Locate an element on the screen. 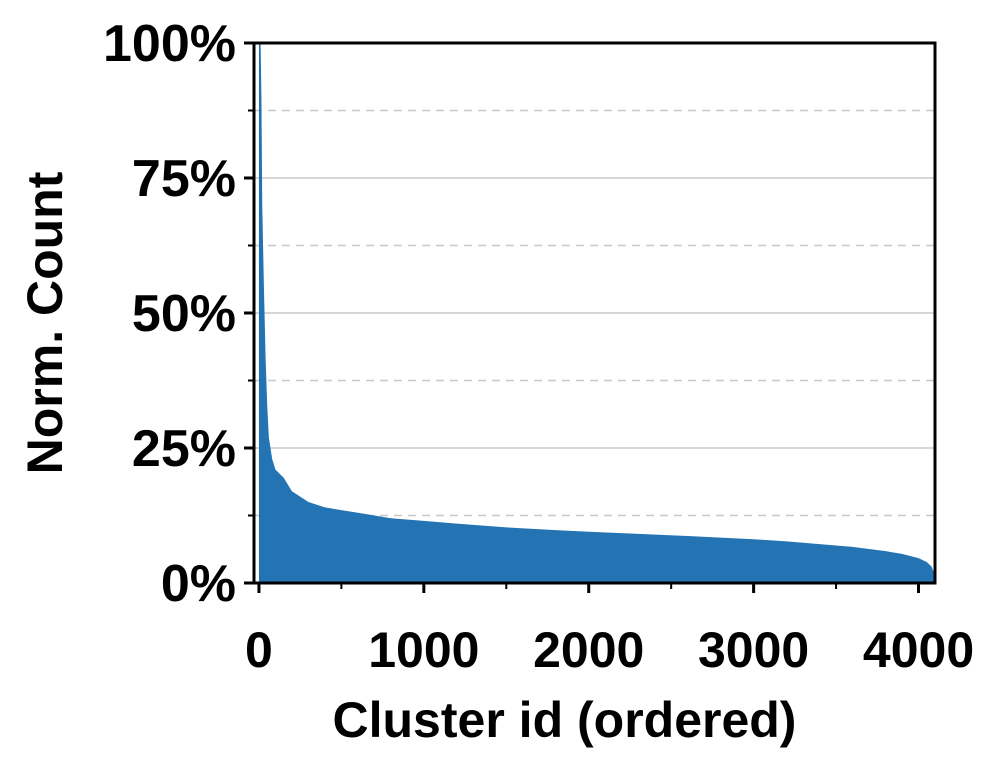 Image resolution: width=997 pixels, height=760 pixels. x-axis-title: Cluster id (ordered) is located at coordinates (565, 720).